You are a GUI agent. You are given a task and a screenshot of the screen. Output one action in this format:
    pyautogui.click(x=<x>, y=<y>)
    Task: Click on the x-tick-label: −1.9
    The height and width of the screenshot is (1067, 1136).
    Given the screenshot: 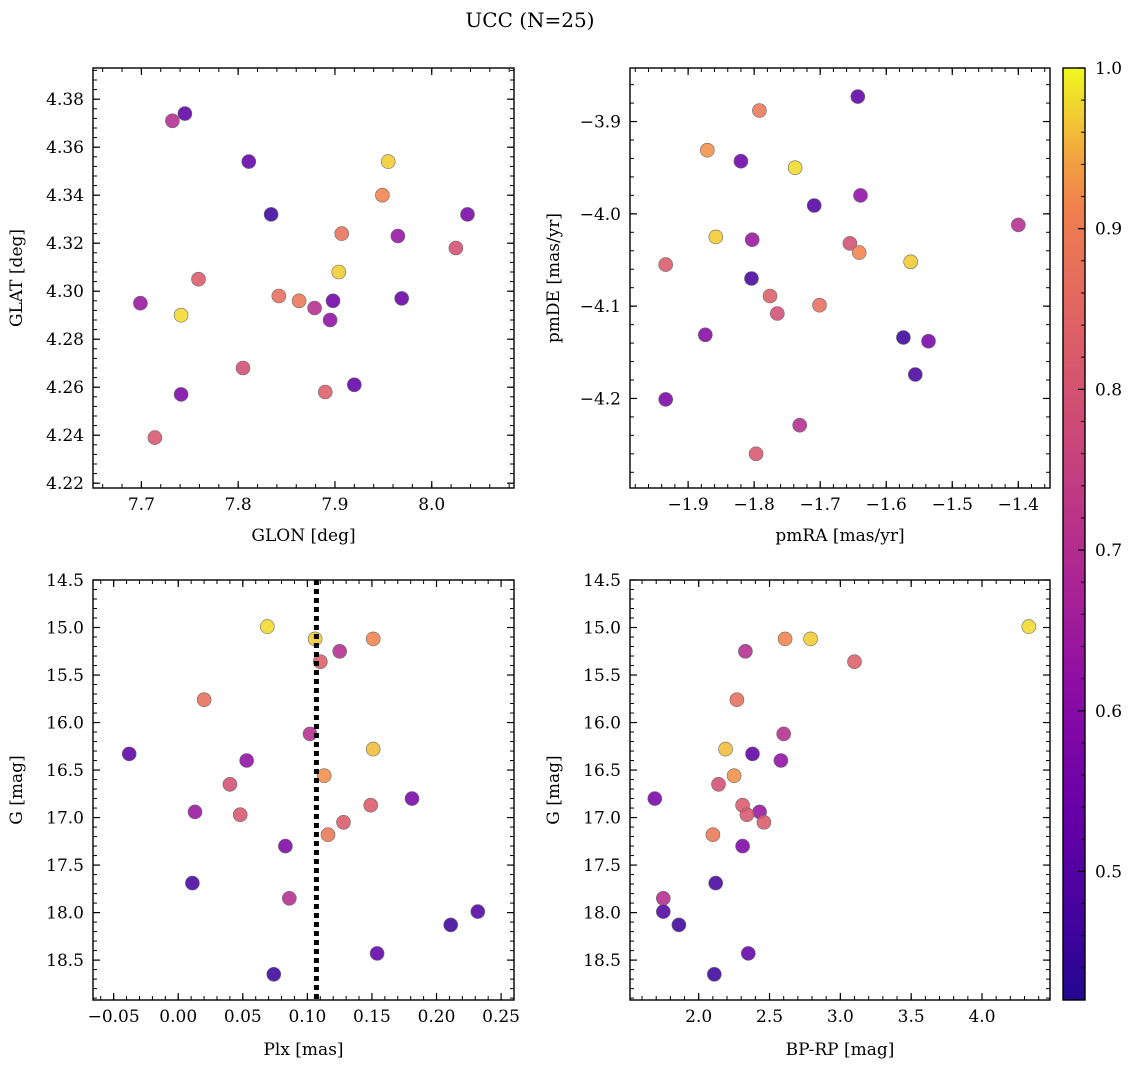 What is the action you would take?
    pyautogui.click(x=687, y=505)
    